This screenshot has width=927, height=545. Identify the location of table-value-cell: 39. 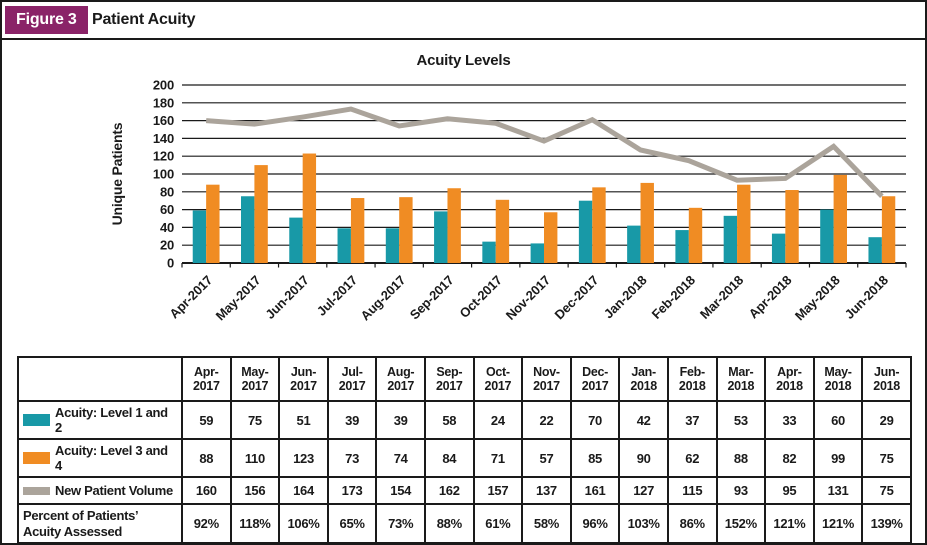
(400, 420).